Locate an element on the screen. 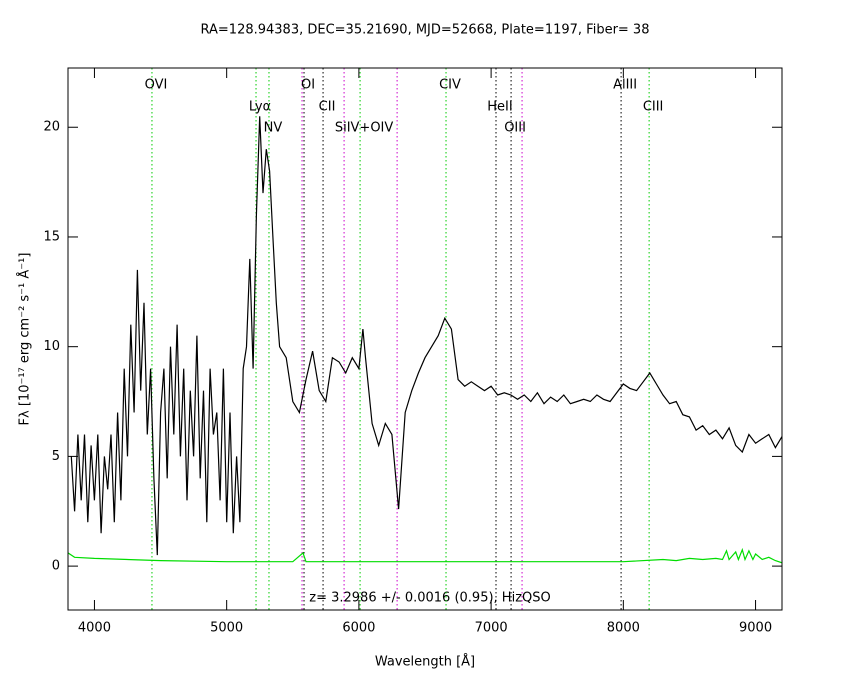 The width and height of the screenshot is (850, 680). line-label: CII is located at coordinates (327, 107).